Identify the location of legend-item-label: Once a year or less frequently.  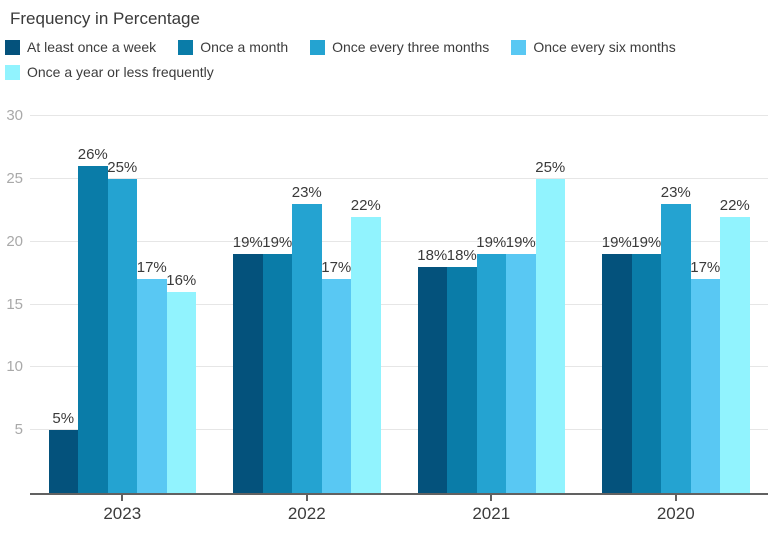
(120, 72).